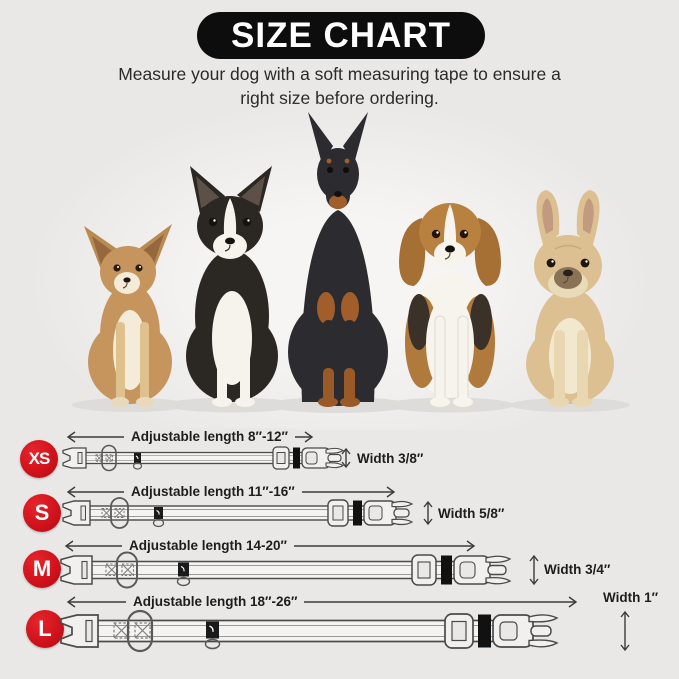 The height and width of the screenshot is (679, 679). I want to click on collar-l, so click(309, 631).